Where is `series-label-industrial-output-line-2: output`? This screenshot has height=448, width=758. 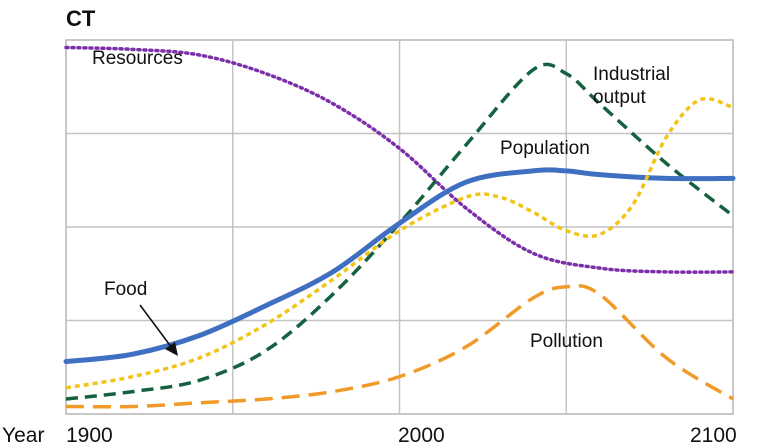 series-label-industrial-output-line-2: output is located at coordinates (620, 97).